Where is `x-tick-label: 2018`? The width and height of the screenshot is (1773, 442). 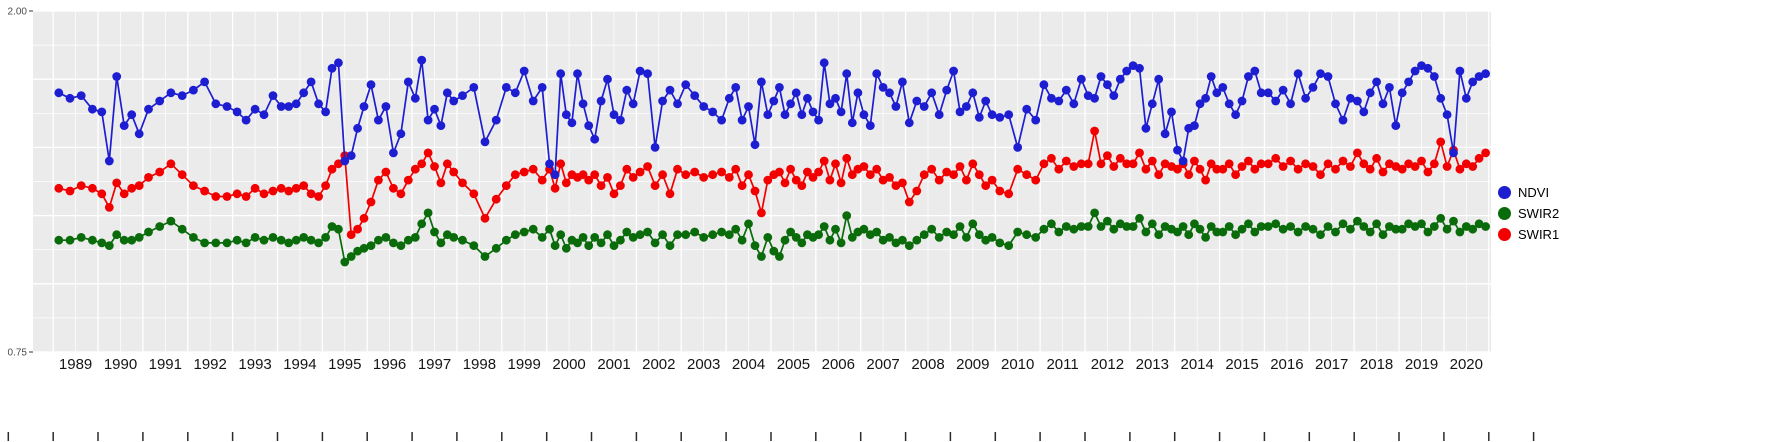
x-tick-label: 2018 is located at coordinates (1376, 364).